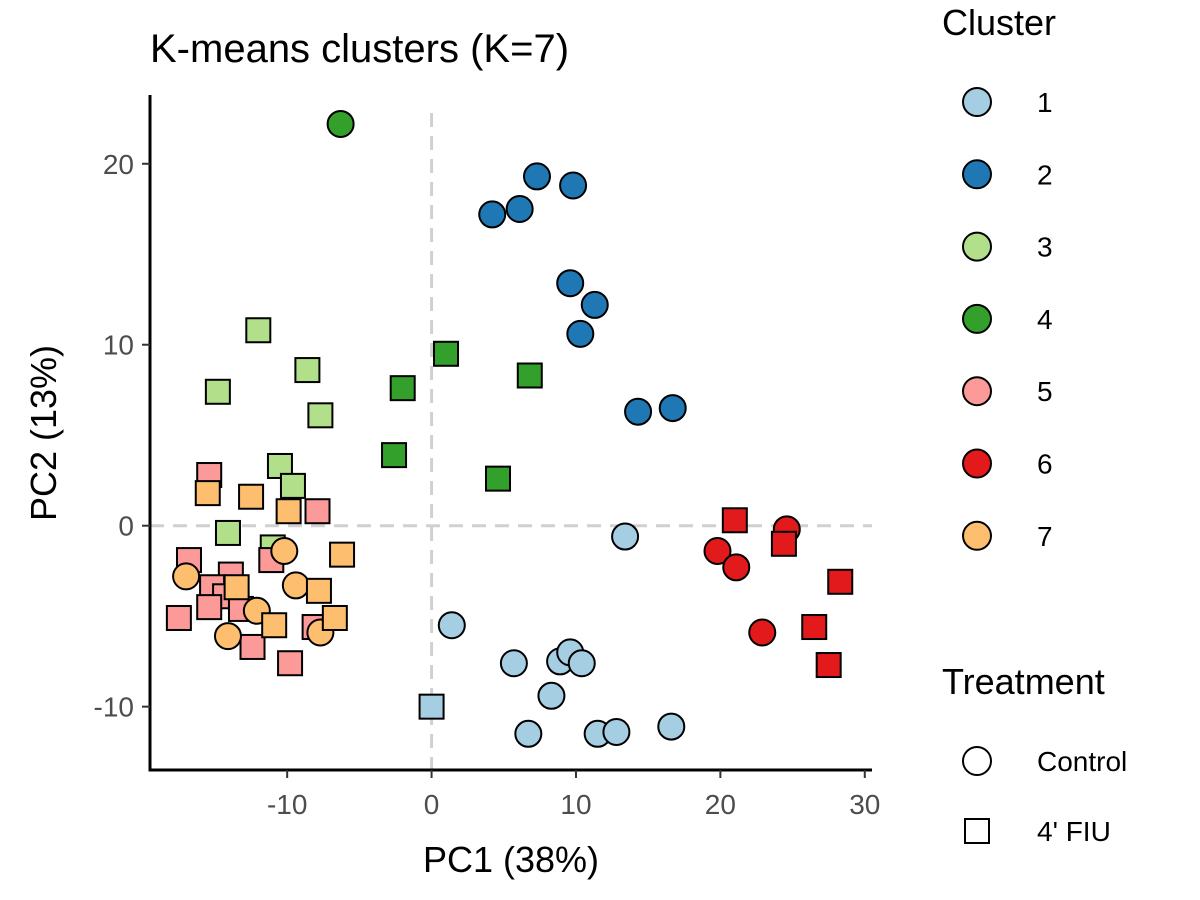  What do you see at coordinates (1045, 464) in the screenshot?
I see `legend-label-cluster-6: 6` at bounding box center [1045, 464].